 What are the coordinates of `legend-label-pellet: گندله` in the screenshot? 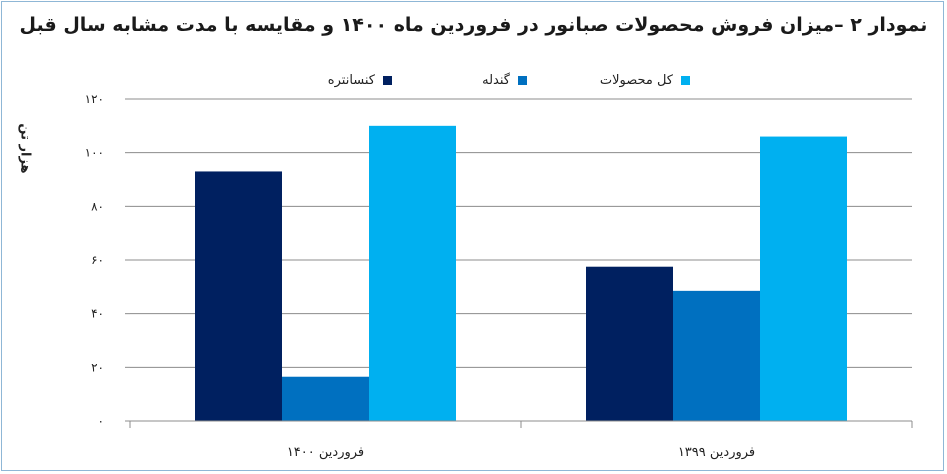 It's located at (496, 80).